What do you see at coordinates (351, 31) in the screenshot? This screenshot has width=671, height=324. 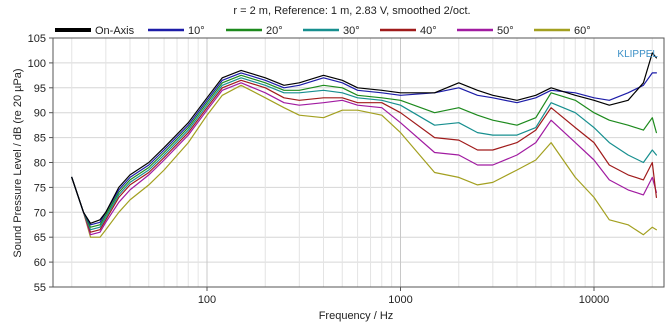 I see `legend-label: 30°` at bounding box center [351, 31].